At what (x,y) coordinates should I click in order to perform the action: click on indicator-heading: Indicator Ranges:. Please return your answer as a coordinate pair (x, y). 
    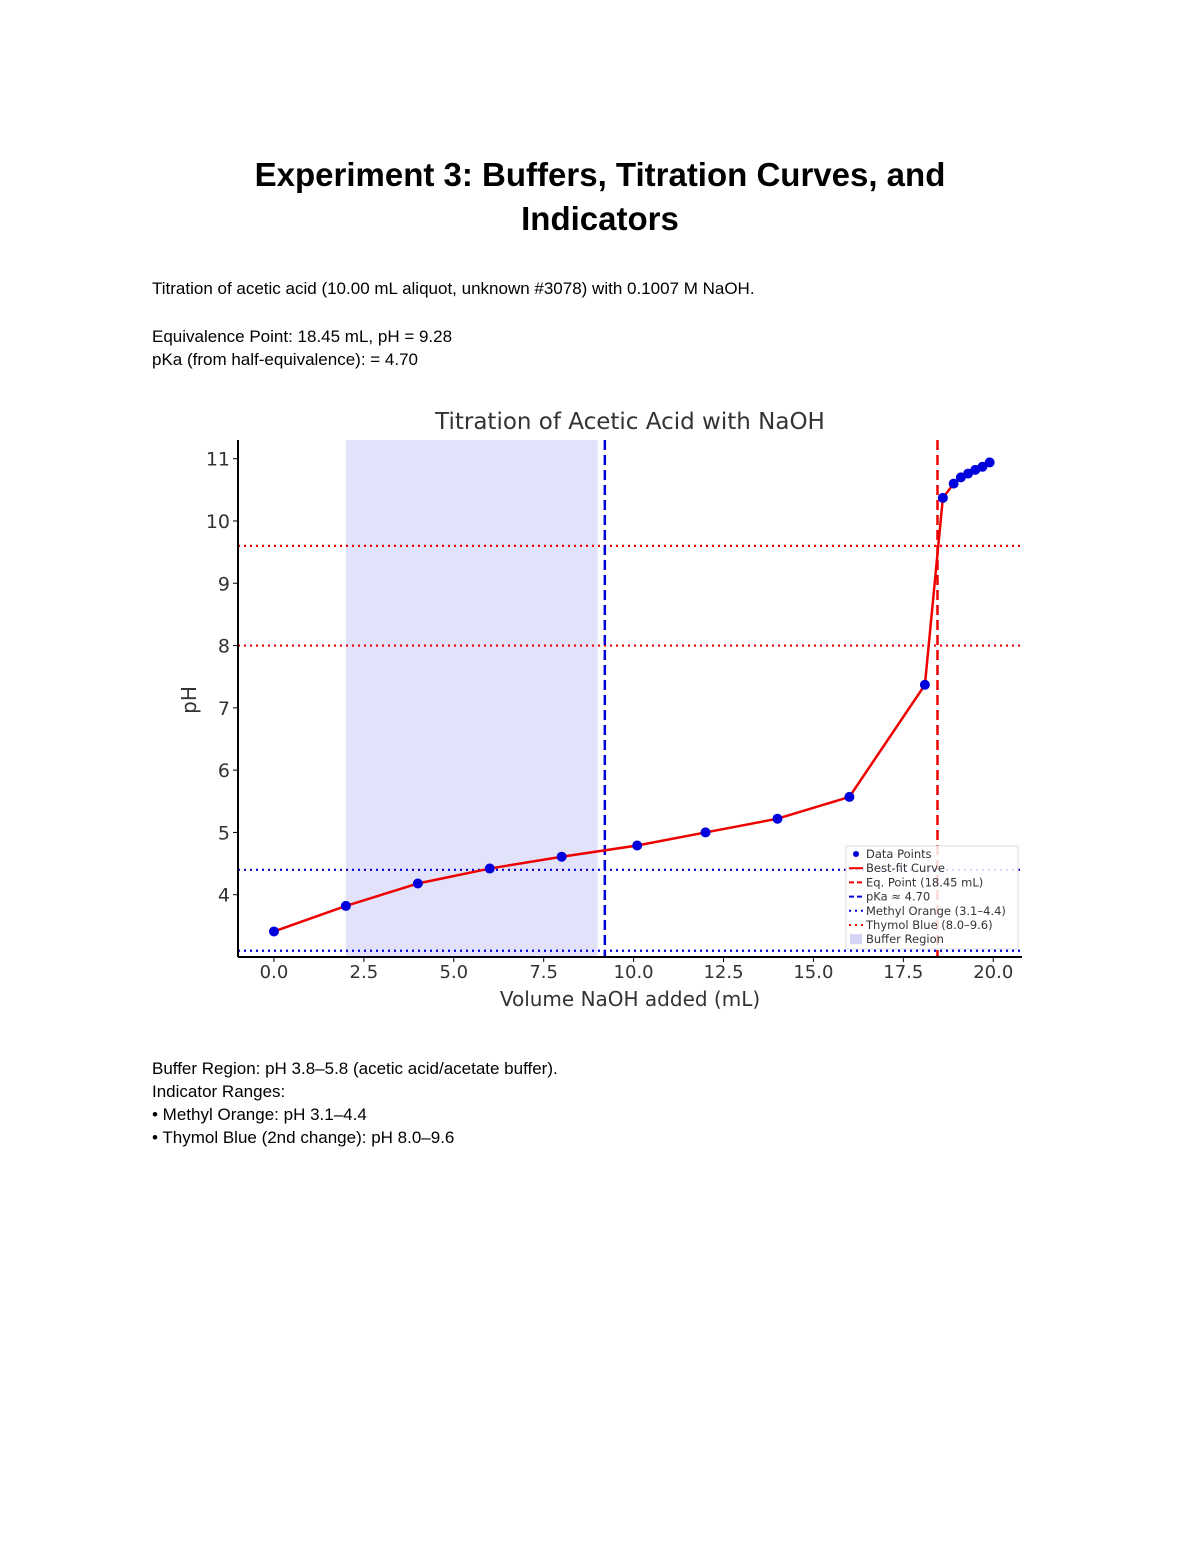
    Looking at the image, I should click on (219, 1091).